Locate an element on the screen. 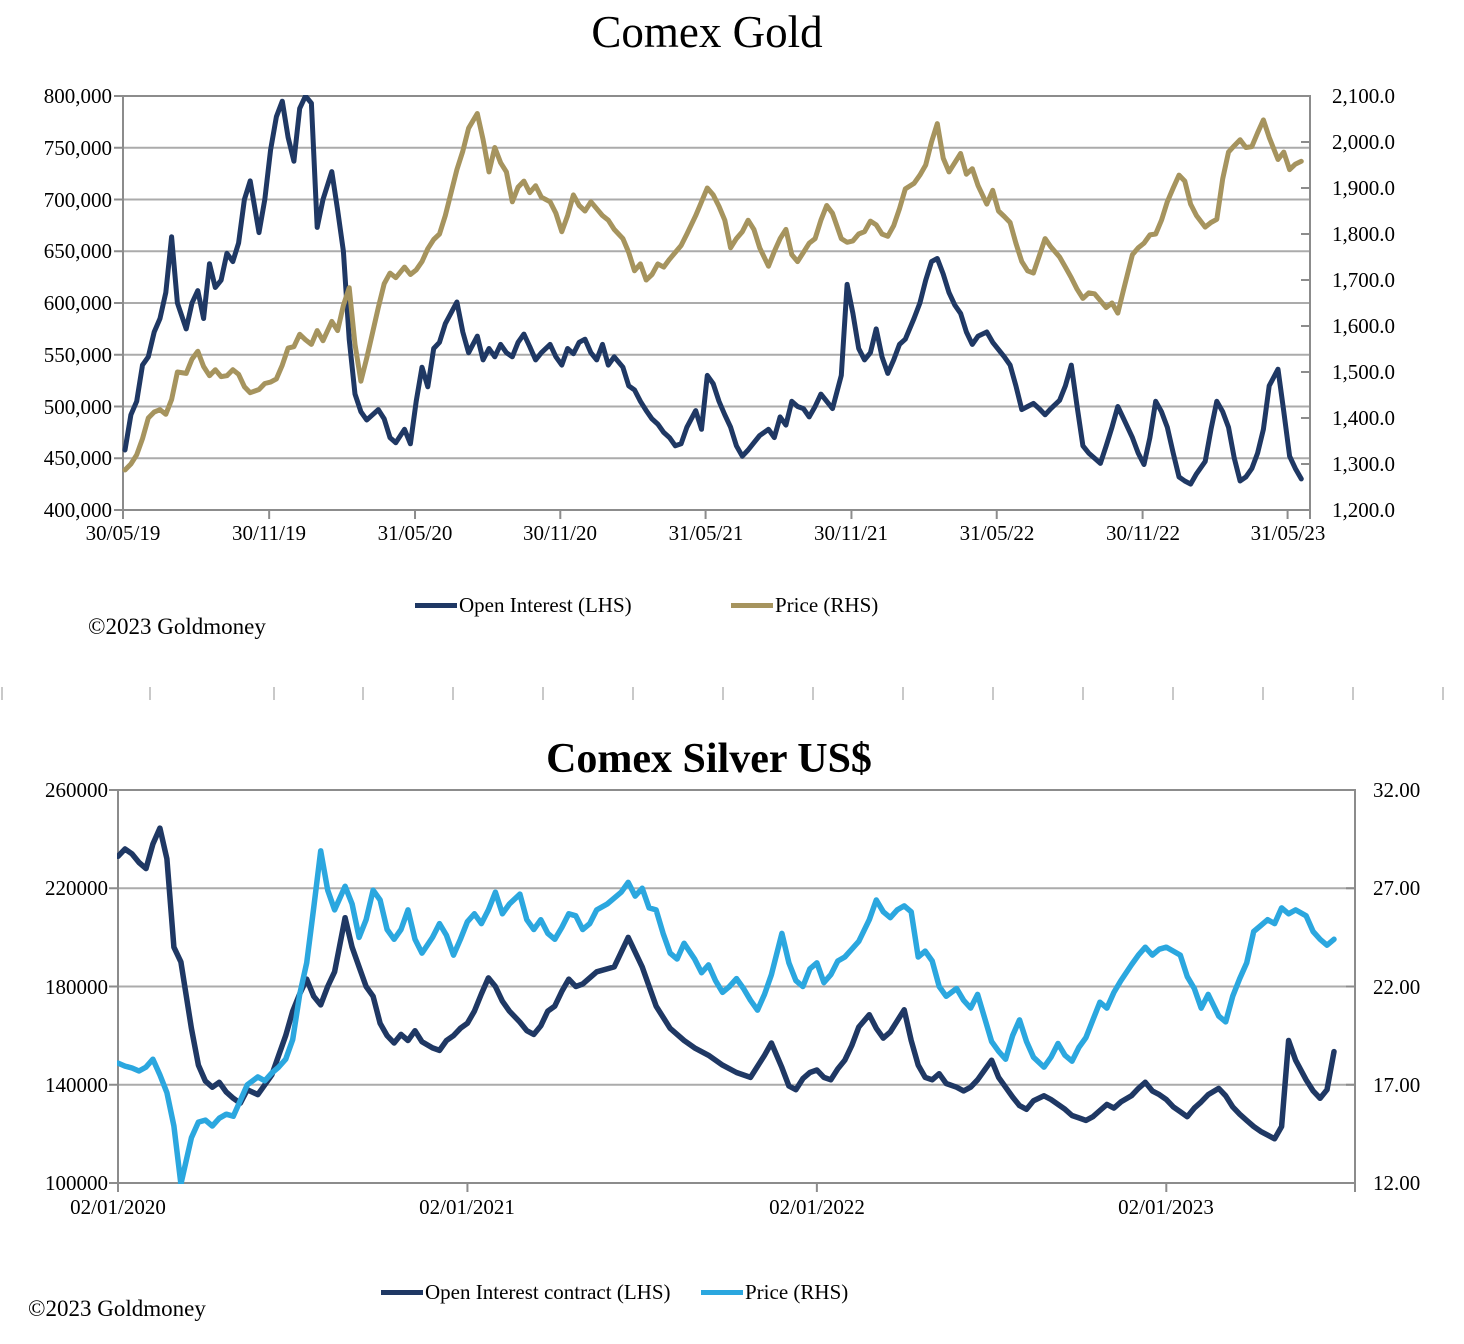 The height and width of the screenshot is (1344, 1464). gold-left-axis-label: 550,000 is located at coordinates (77, 355).